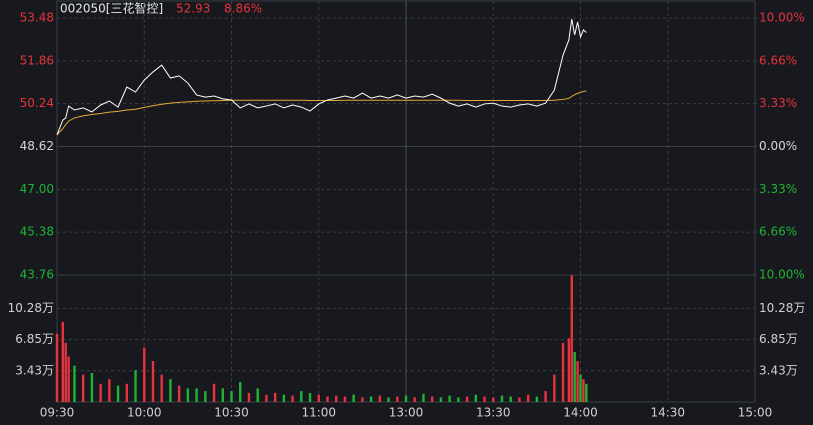 The image size is (813, 425). I want to click on latest-price: 52.93, so click(193, 9).